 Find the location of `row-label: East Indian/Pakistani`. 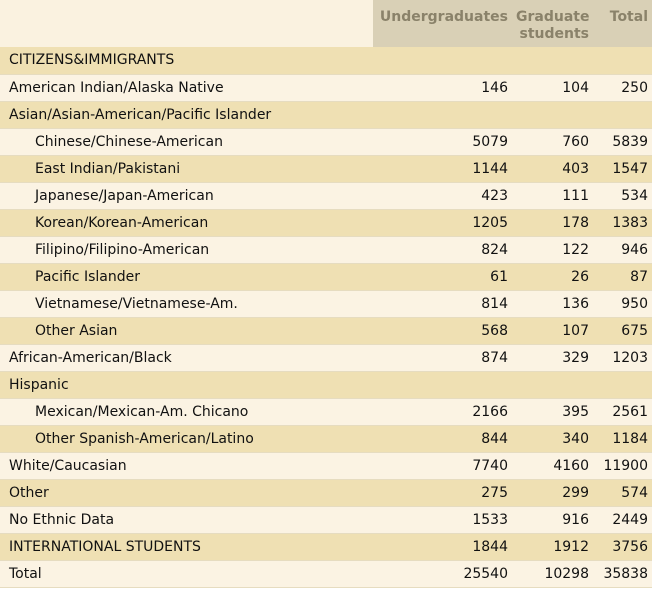

row-label: East Indian/Pakistani is located at coordinates (186, 169).